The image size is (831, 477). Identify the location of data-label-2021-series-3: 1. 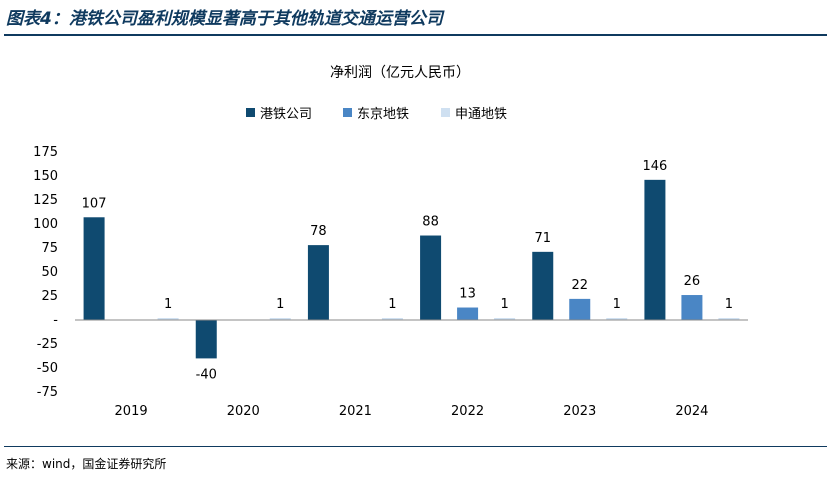
(392, 304).